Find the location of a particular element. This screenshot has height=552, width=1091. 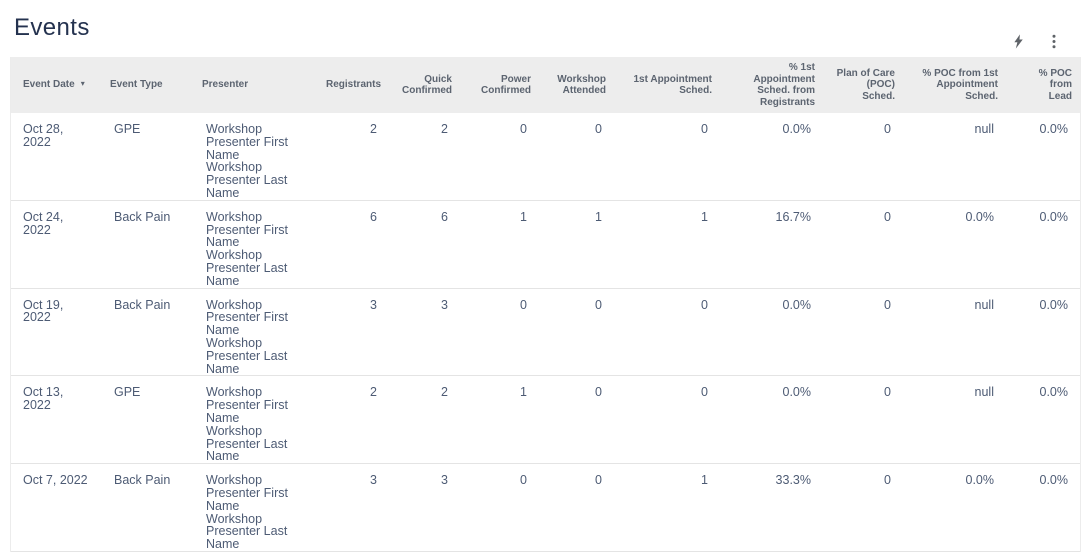

cell-quick-confirmed: 6 is located at coordinates (424, 244).